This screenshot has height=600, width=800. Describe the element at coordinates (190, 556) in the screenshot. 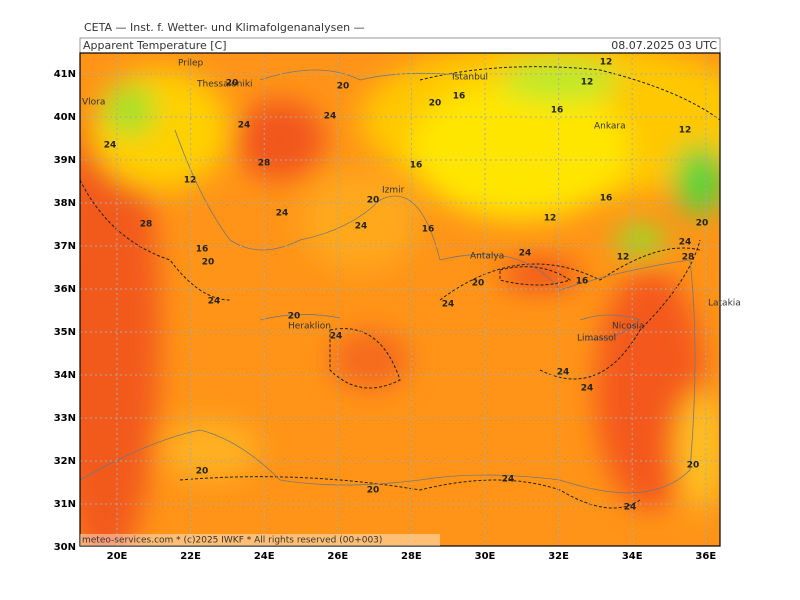

I see `lon-label: 22E` at that location.